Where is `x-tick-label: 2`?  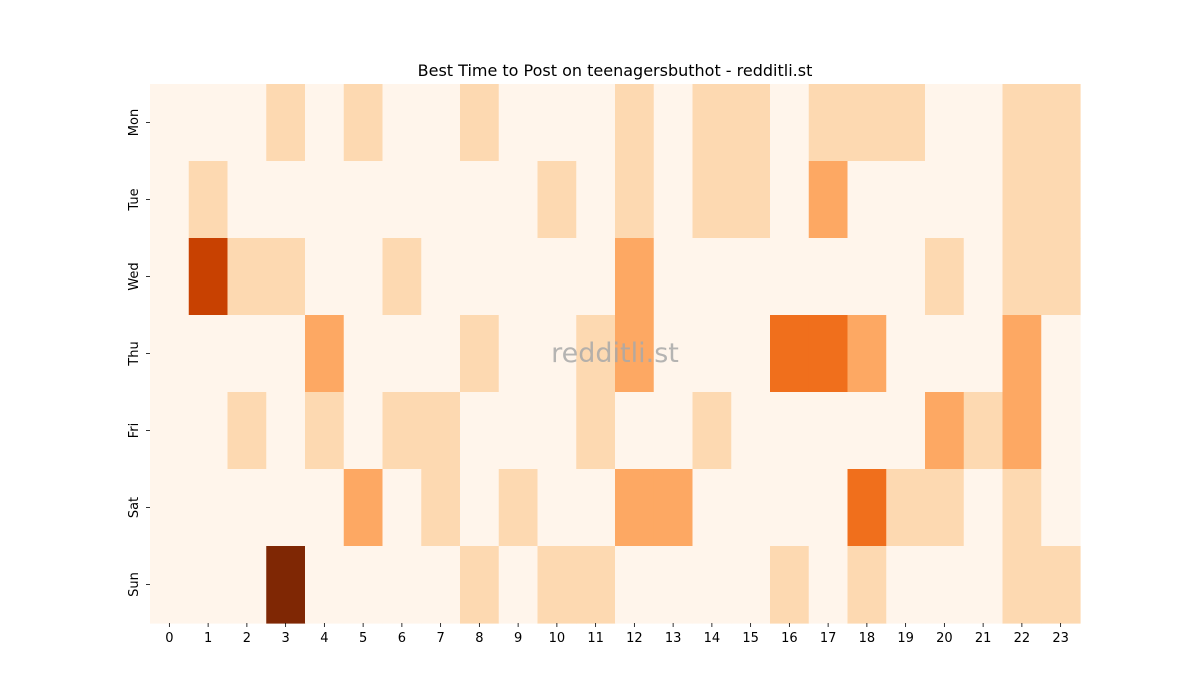
x-tick-label: 2 is located at coordinates (247, 638).